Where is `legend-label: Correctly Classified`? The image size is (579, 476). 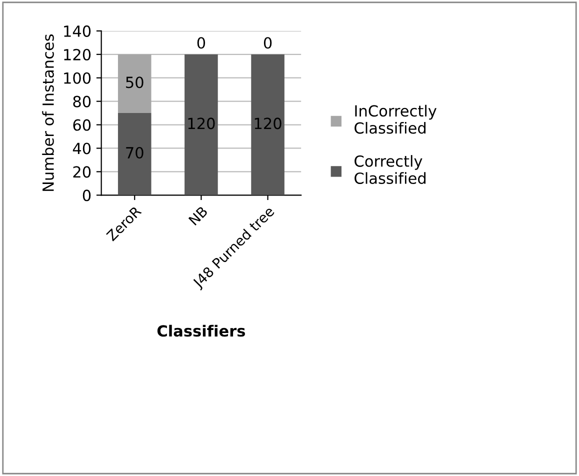
legend-label: Correctly Classified is located at coordinates (390, 169).